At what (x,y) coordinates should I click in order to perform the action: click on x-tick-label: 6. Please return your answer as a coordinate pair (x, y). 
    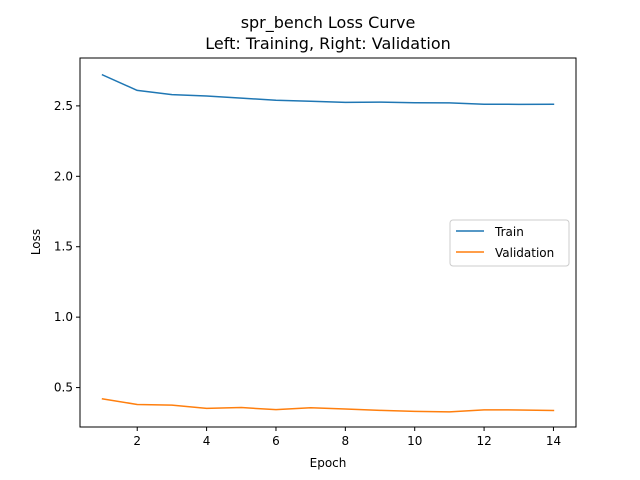
    Looking at the image, I should click on (276, 441).